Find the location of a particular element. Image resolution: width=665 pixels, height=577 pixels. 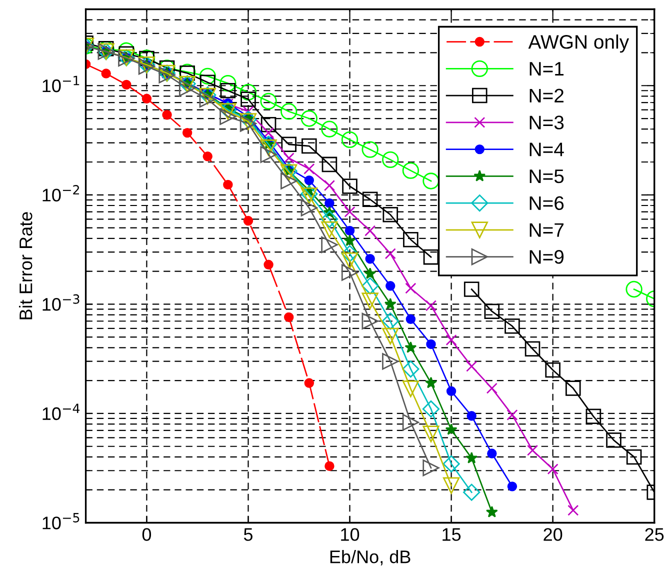

legend-label: AWGN only is located at coordinates (579, 43).